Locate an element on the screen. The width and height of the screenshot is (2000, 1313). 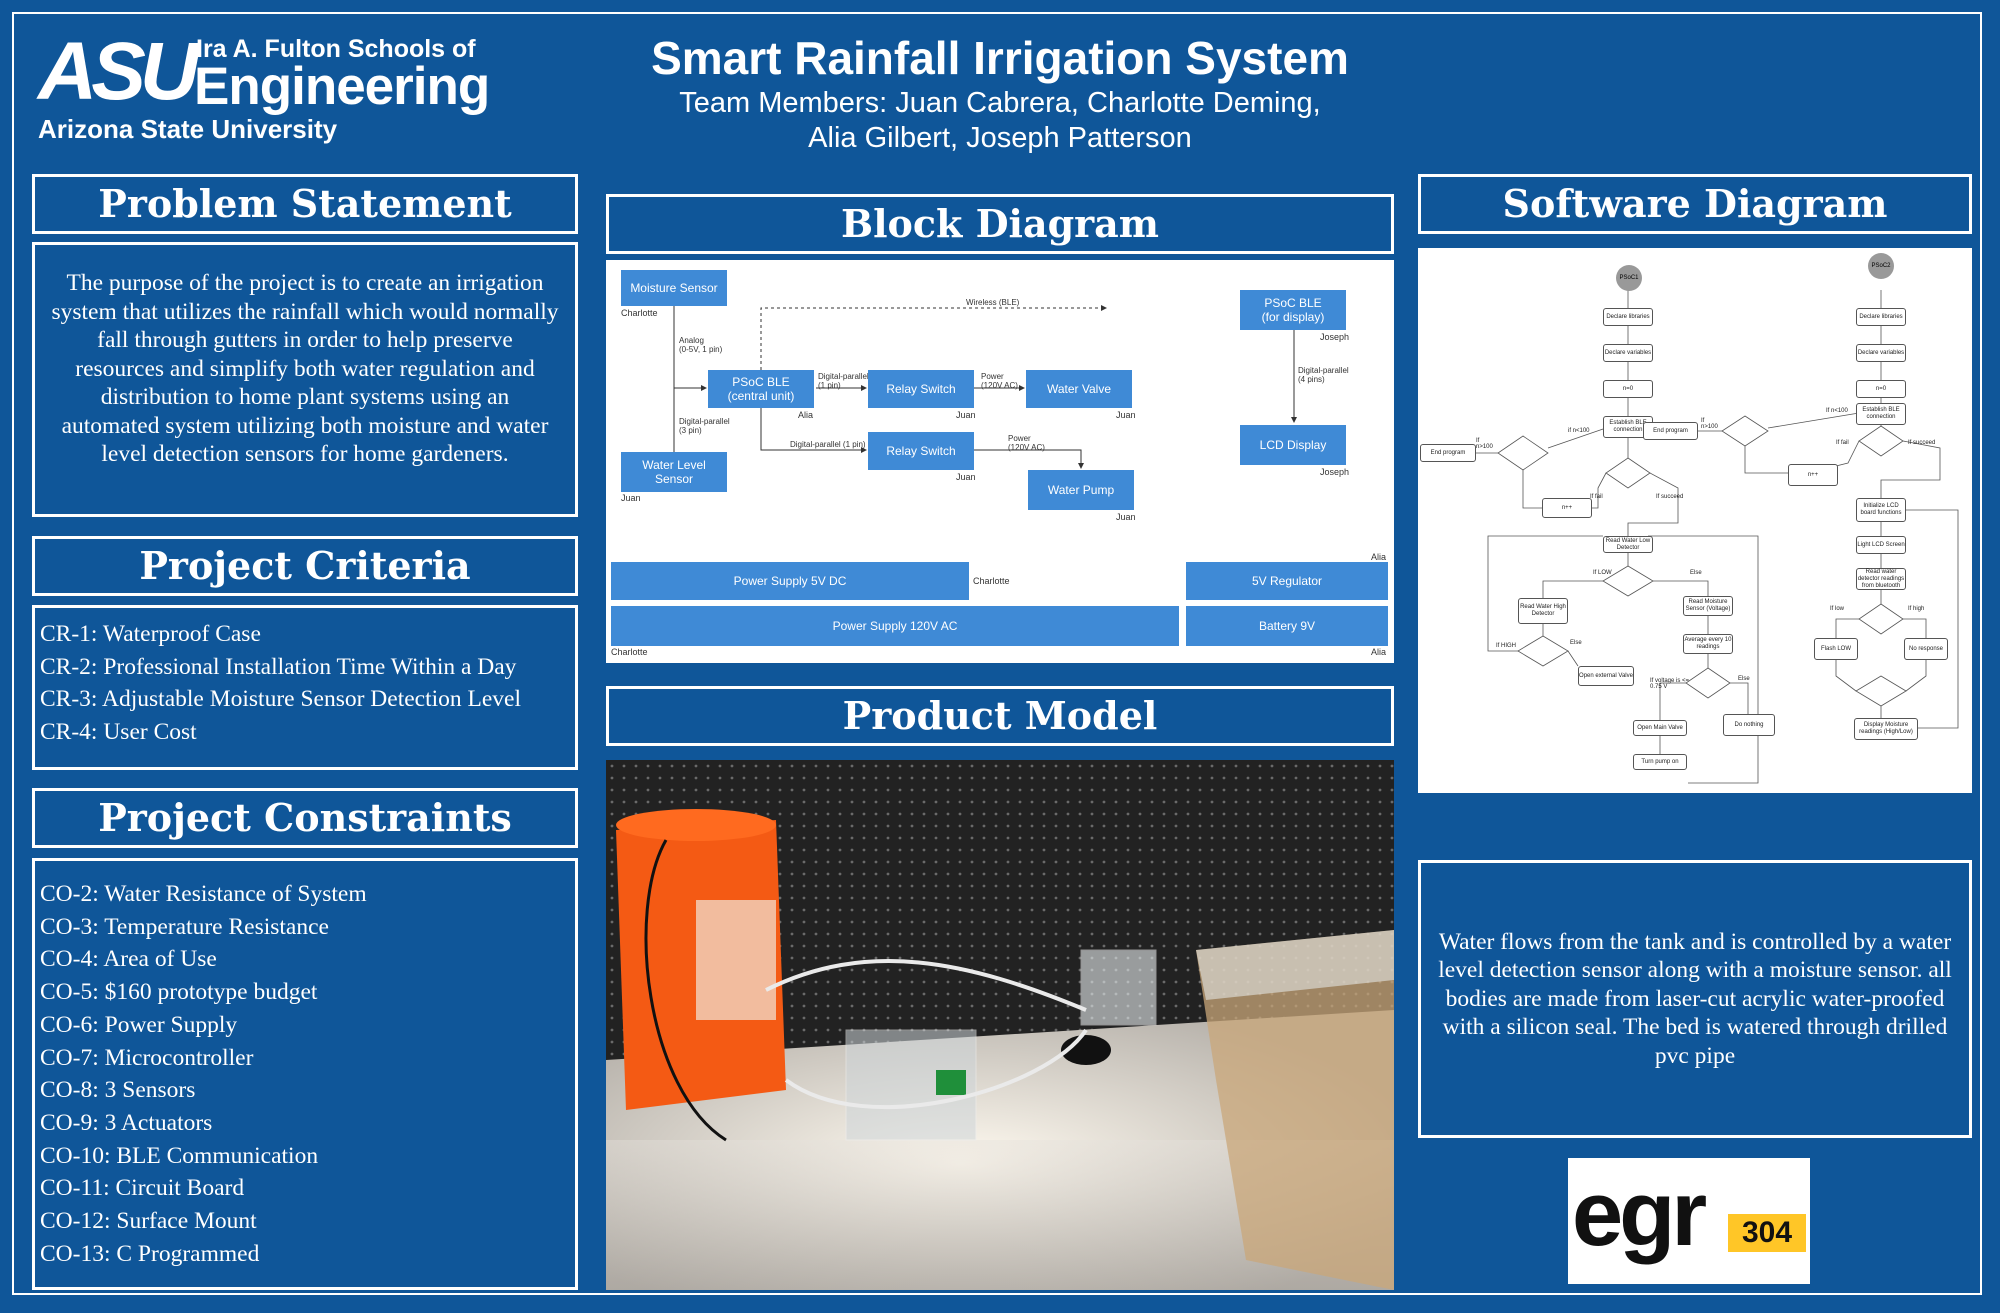
flow-node: Do nothing is located at coordinates (1749, 725).